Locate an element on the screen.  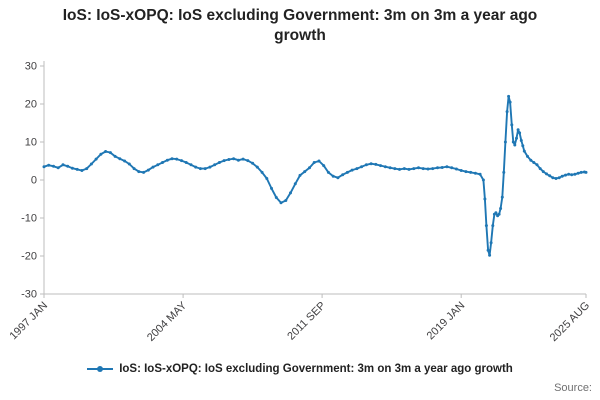
svg-text: 2025 AUG is located at coordinates (570, 322).